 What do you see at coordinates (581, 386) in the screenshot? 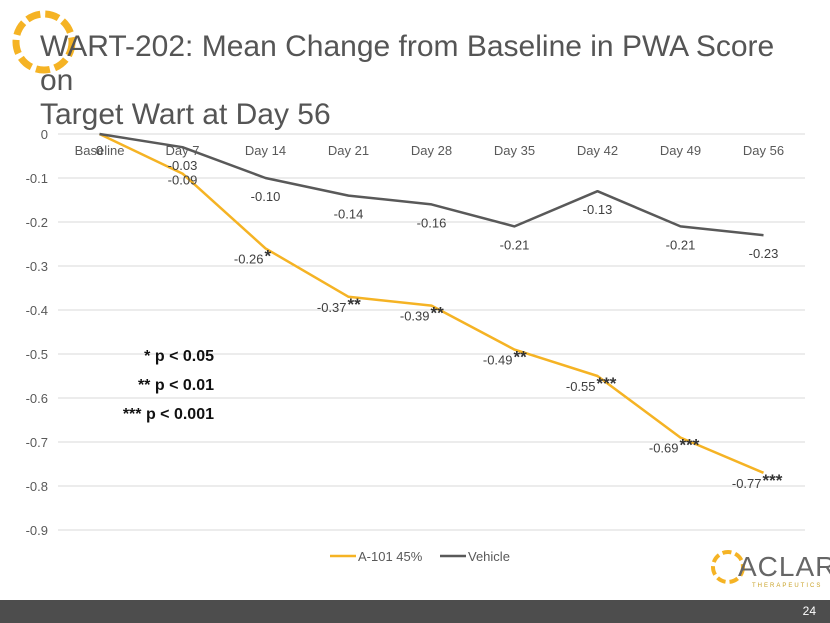
I see `a101-data-label: -0.55` at bounding box center [581, 386].